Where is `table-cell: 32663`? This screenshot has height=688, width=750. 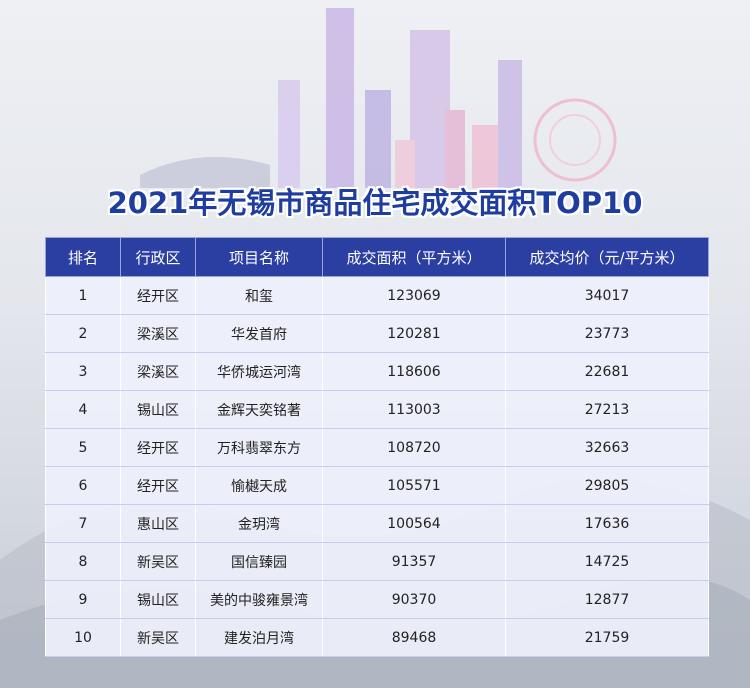 table-cell: 32663 is located at coordinates (607, 447).